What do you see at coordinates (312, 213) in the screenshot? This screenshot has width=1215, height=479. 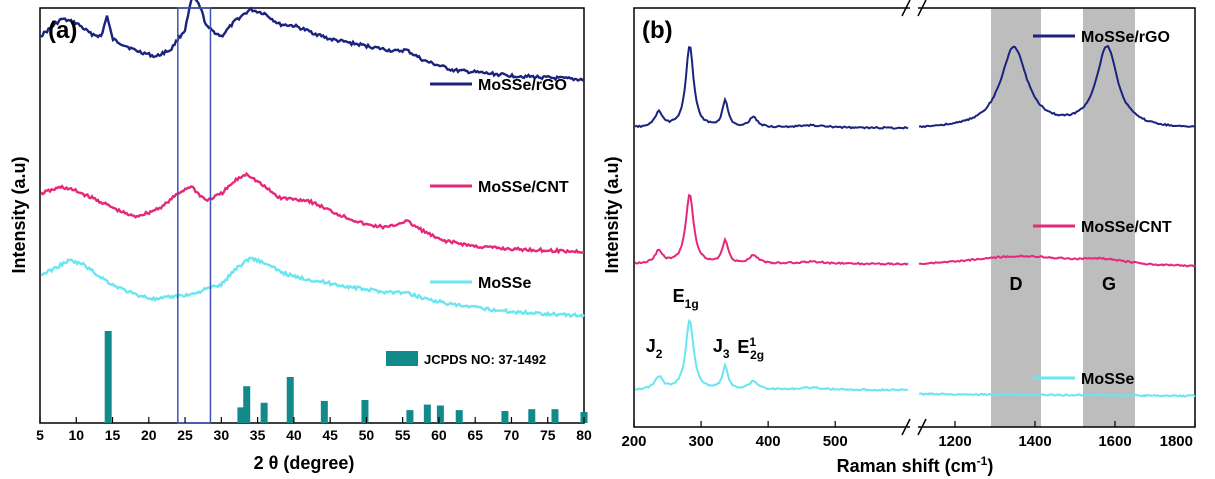 I see `series-line-mosse-cnt` at bounding box center [312, 213].